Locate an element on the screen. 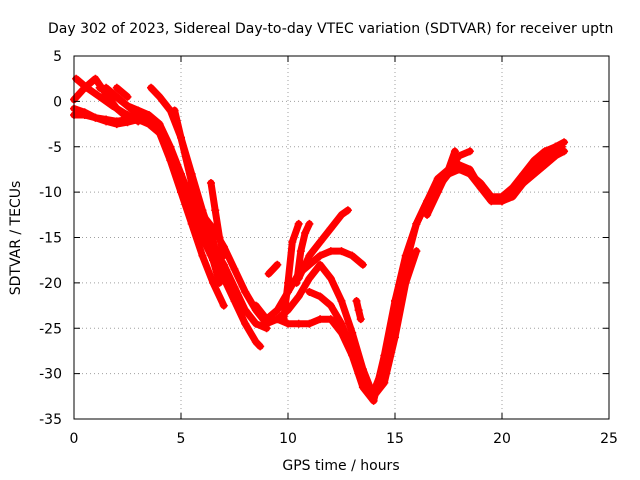 This screenshot has height=480, width=640. x-axis-label: GPS time / hours is located at coordinates (340, 466).